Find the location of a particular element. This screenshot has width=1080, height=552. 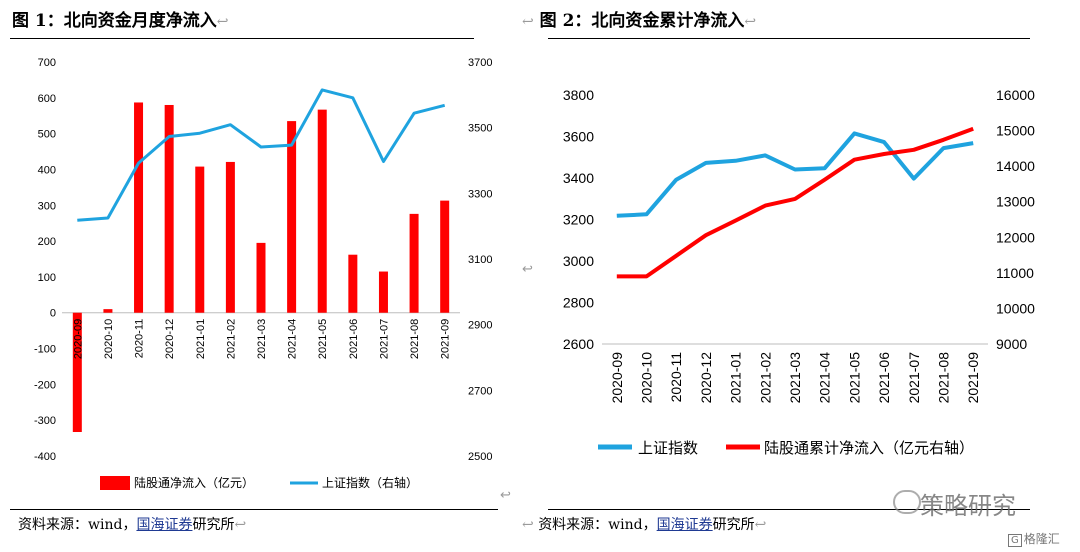

watermark-text: 策略研究 is located at coordinates (968, 506).